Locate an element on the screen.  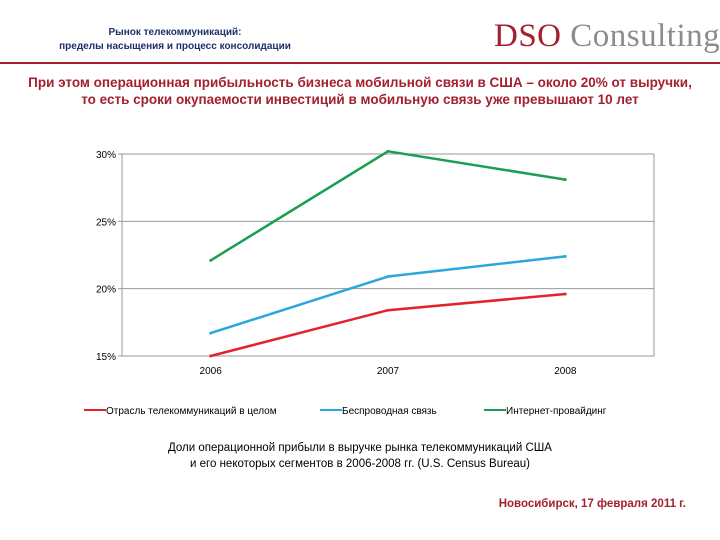
subtitle-line-2: пределы насыщения и процесс консолидации is located at coordinates (175, 46).